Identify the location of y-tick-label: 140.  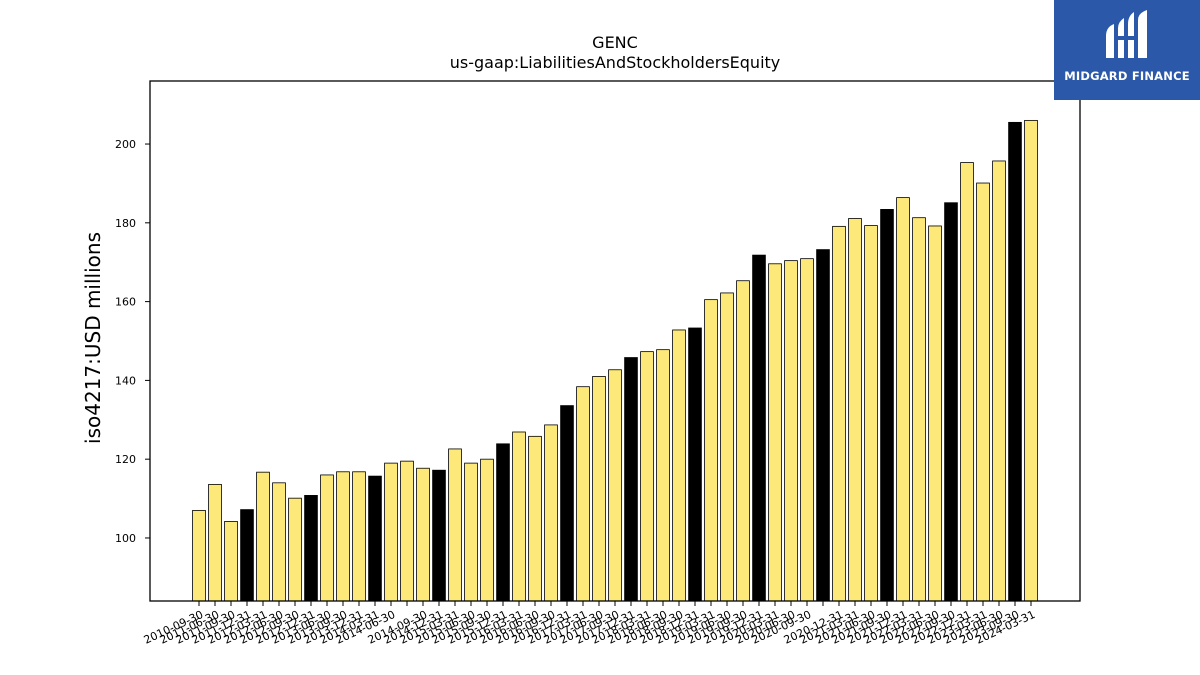
(125, 380).